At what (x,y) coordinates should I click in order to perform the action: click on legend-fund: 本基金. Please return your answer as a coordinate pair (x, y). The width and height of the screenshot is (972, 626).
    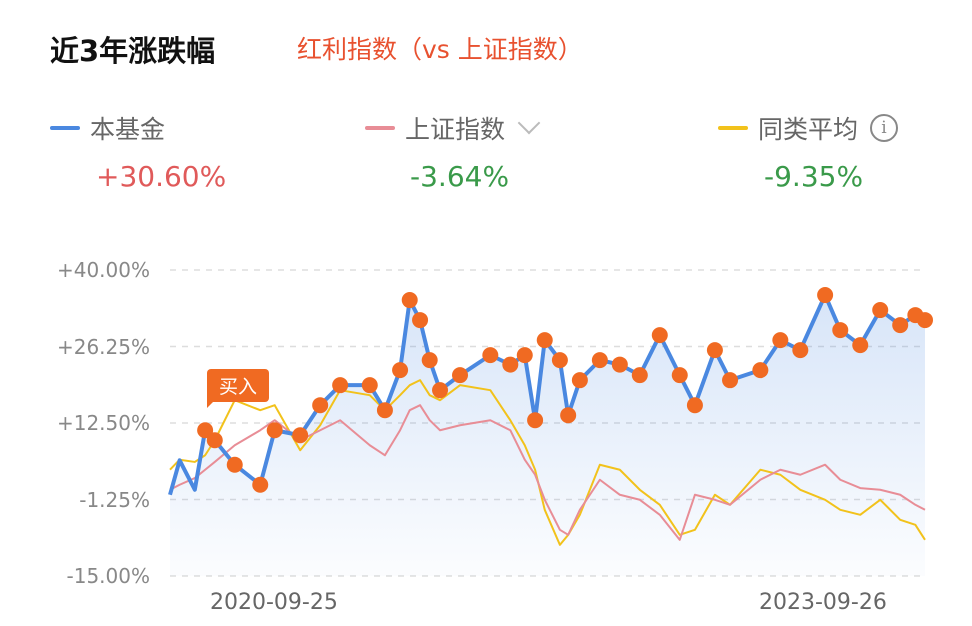
    Looking at the image, I should click on (107, 128).